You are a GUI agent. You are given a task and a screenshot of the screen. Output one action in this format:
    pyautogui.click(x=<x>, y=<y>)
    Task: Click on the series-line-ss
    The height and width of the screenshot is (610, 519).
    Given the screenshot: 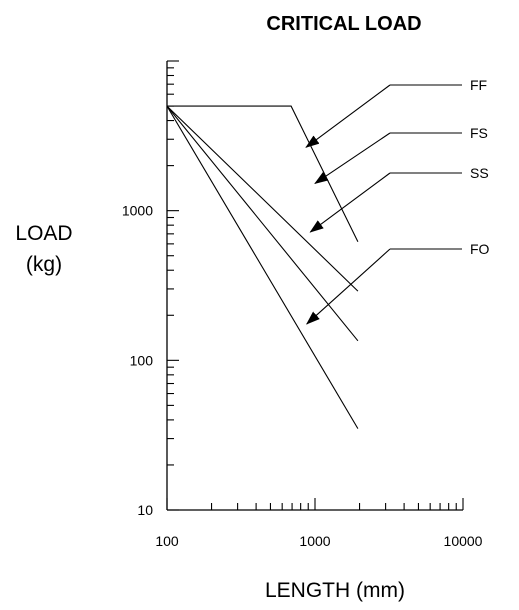 What is the action you would take?
    pyautogui.click(x=262, y=223)
    